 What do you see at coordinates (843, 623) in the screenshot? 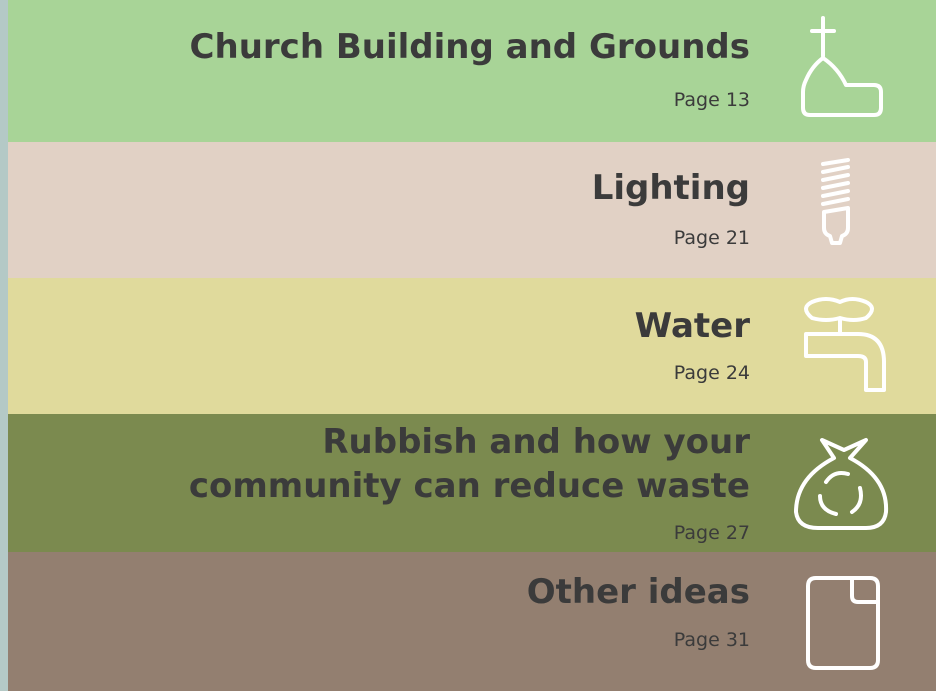
I see `document-icon` at bounding box center [843, 623].